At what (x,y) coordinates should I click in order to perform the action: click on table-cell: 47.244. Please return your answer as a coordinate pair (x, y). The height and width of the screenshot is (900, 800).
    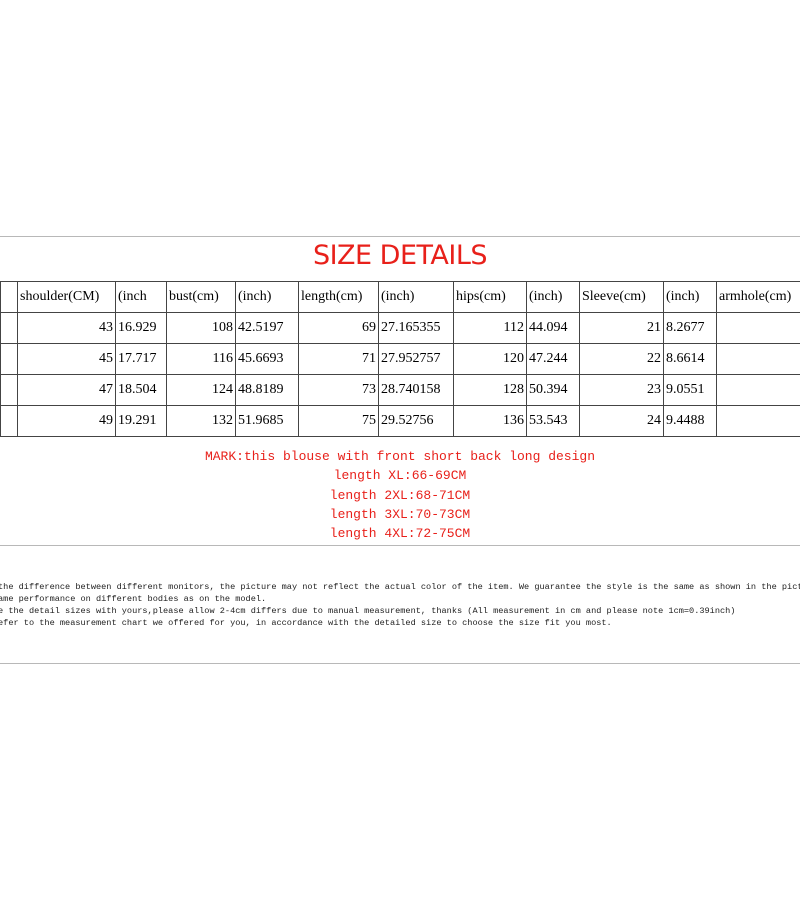
    Looking at the image, I should click on (553, 359).